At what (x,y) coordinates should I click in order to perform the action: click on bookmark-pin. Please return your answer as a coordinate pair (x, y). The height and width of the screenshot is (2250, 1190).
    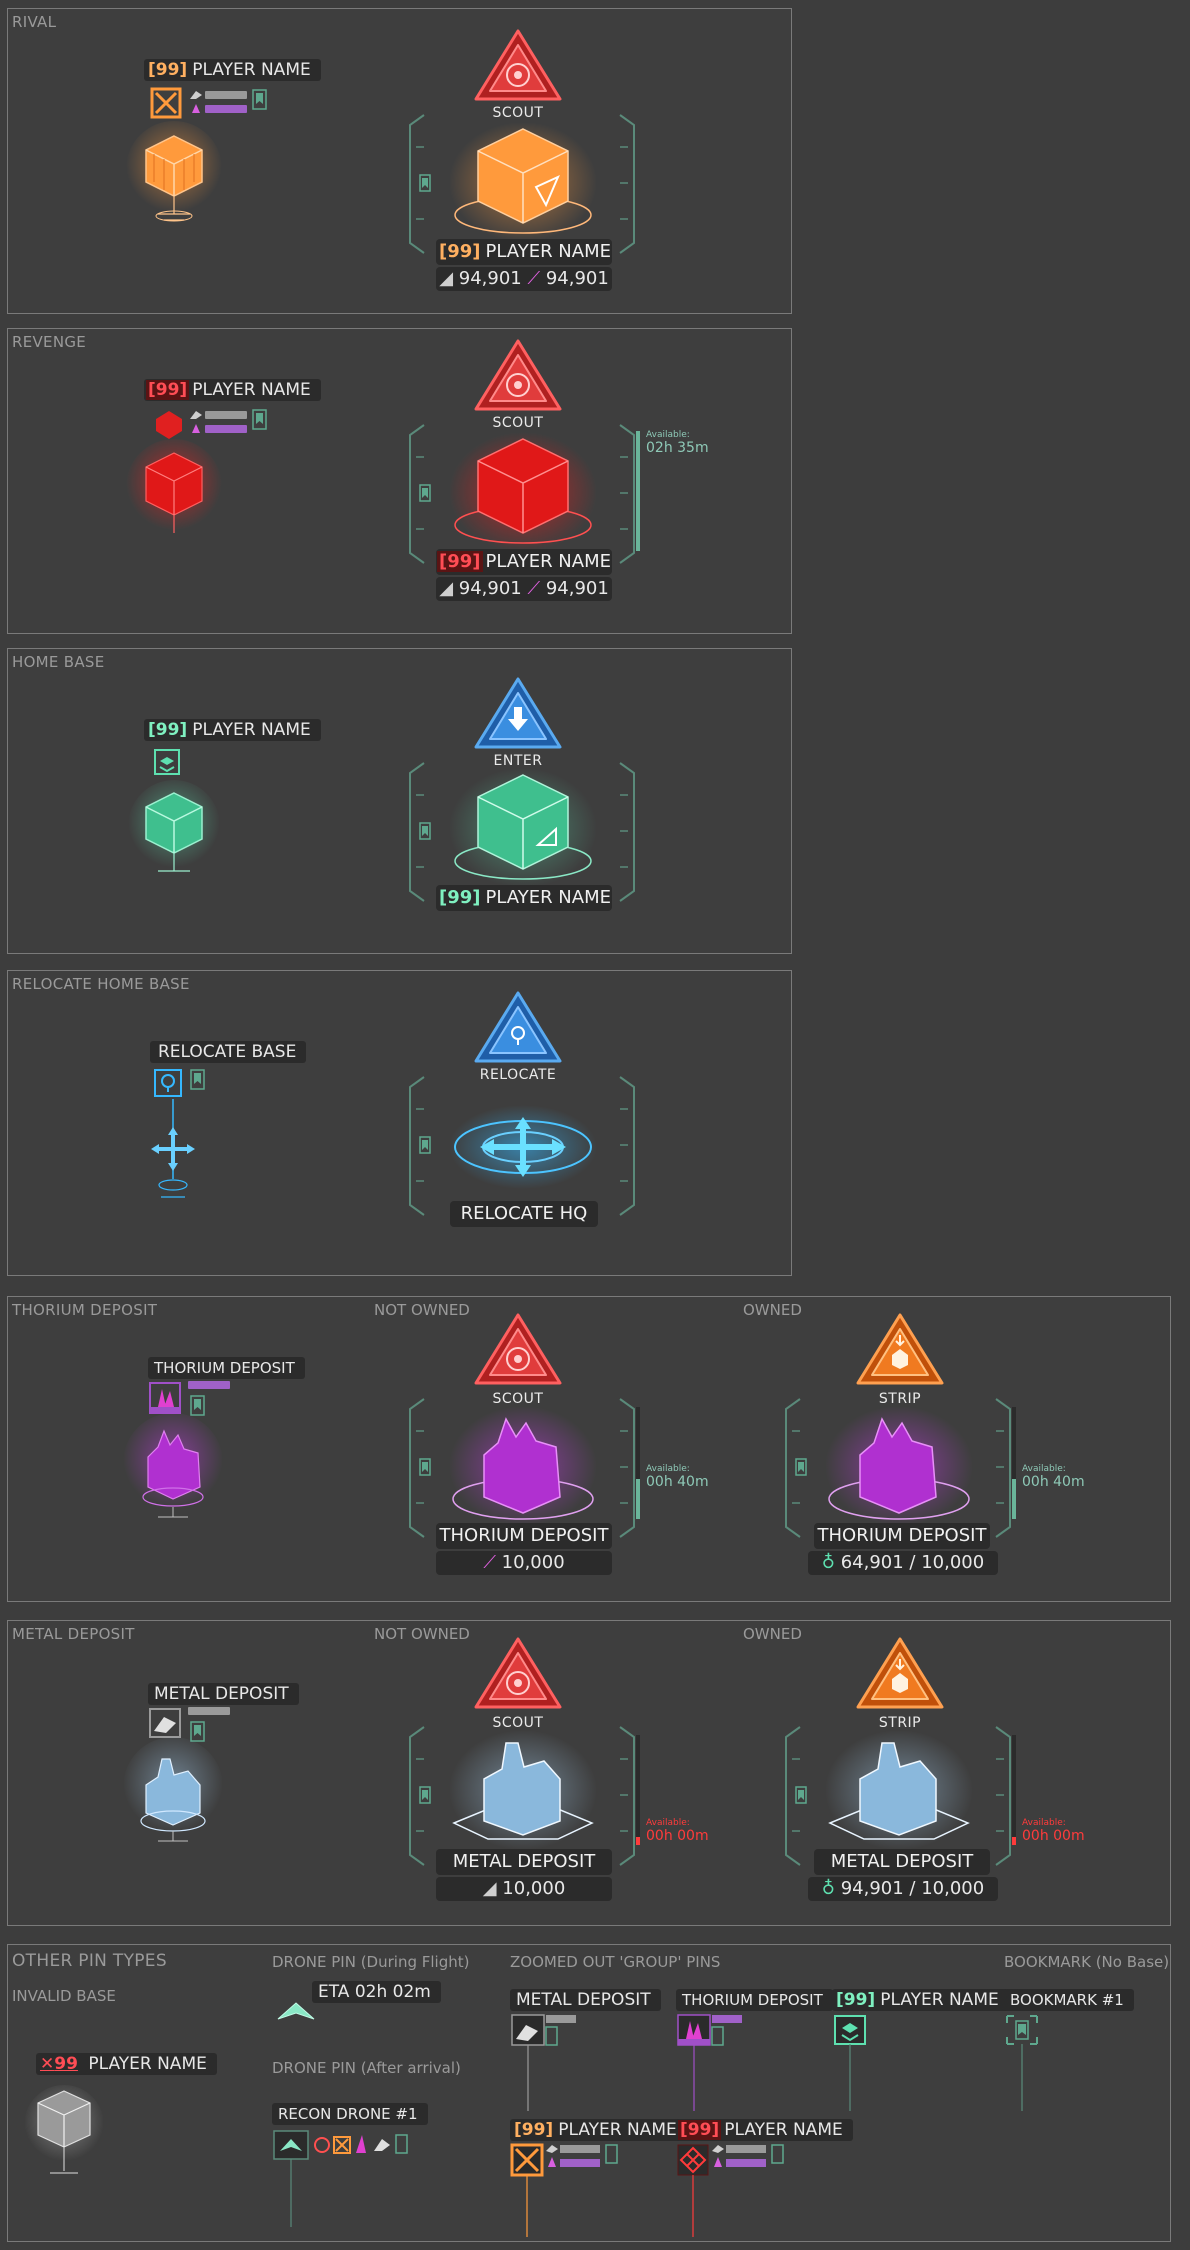
    Looking at the image, I should click on (1024, 2063).